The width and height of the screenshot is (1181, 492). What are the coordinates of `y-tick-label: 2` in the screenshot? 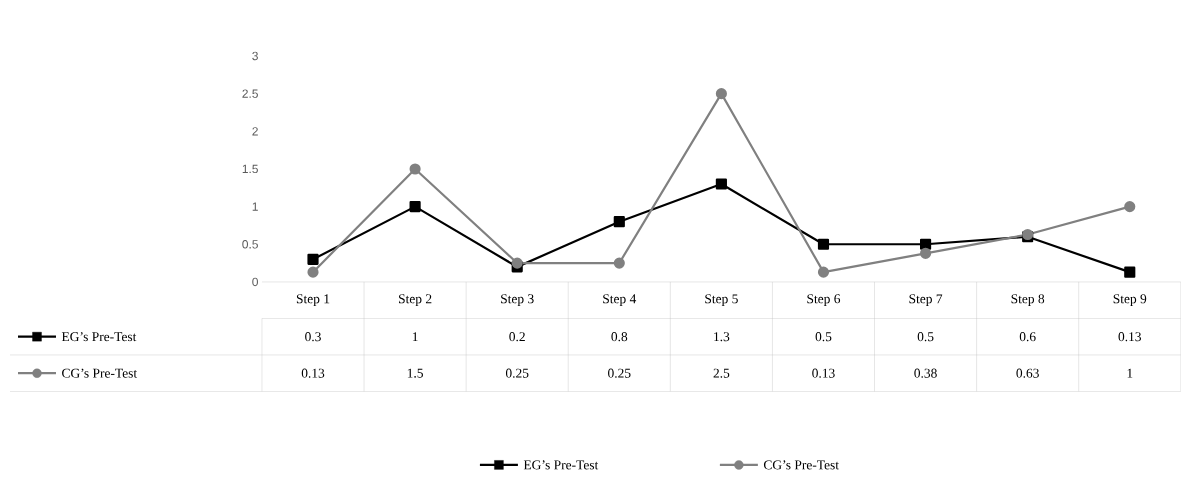 It's located at (255, 131).